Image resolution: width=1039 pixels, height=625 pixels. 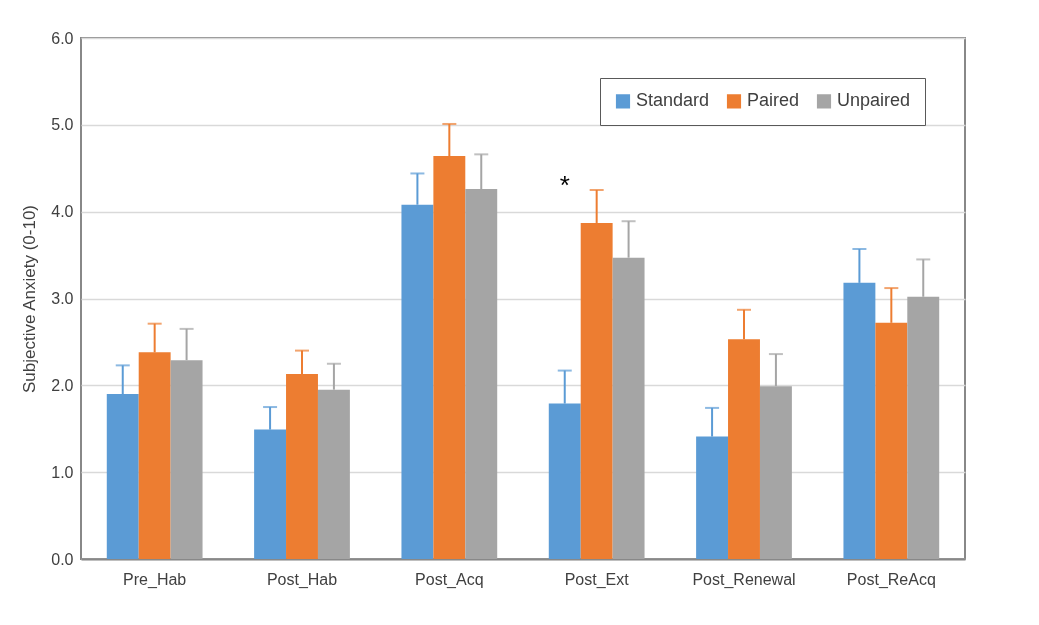 What do you see at coordinates (155, 579) in the screenshot?
I see `x-tick-label: Pre_Hab` at bounding box center [155, 579].